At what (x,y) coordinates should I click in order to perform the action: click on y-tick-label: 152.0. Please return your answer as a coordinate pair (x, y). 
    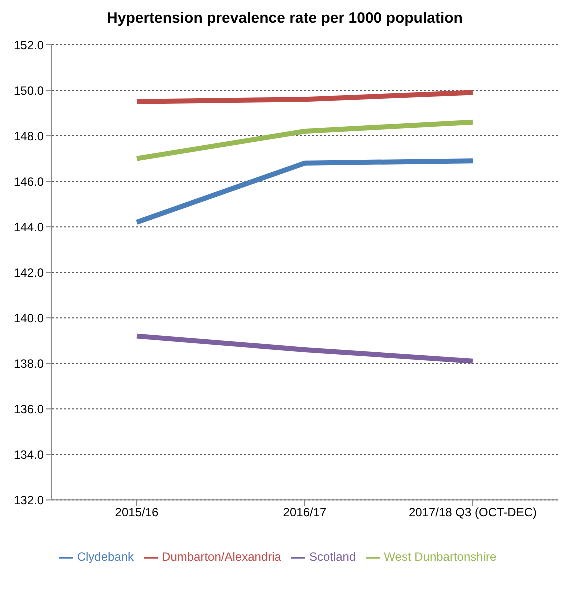
    Looking at the image, I should click on (29, 45).